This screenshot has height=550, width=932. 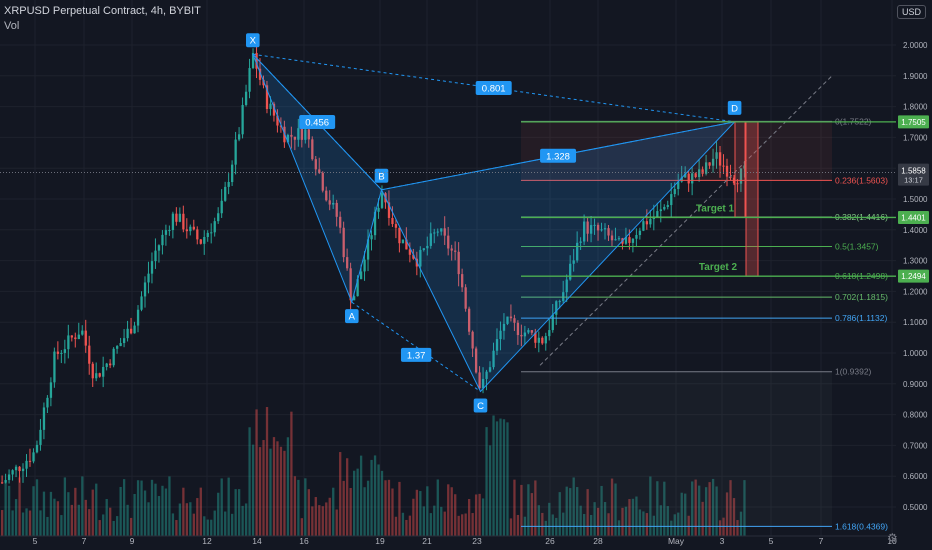 I want to click on price-tick-label: 1.3000, so click(x=915, y=261).